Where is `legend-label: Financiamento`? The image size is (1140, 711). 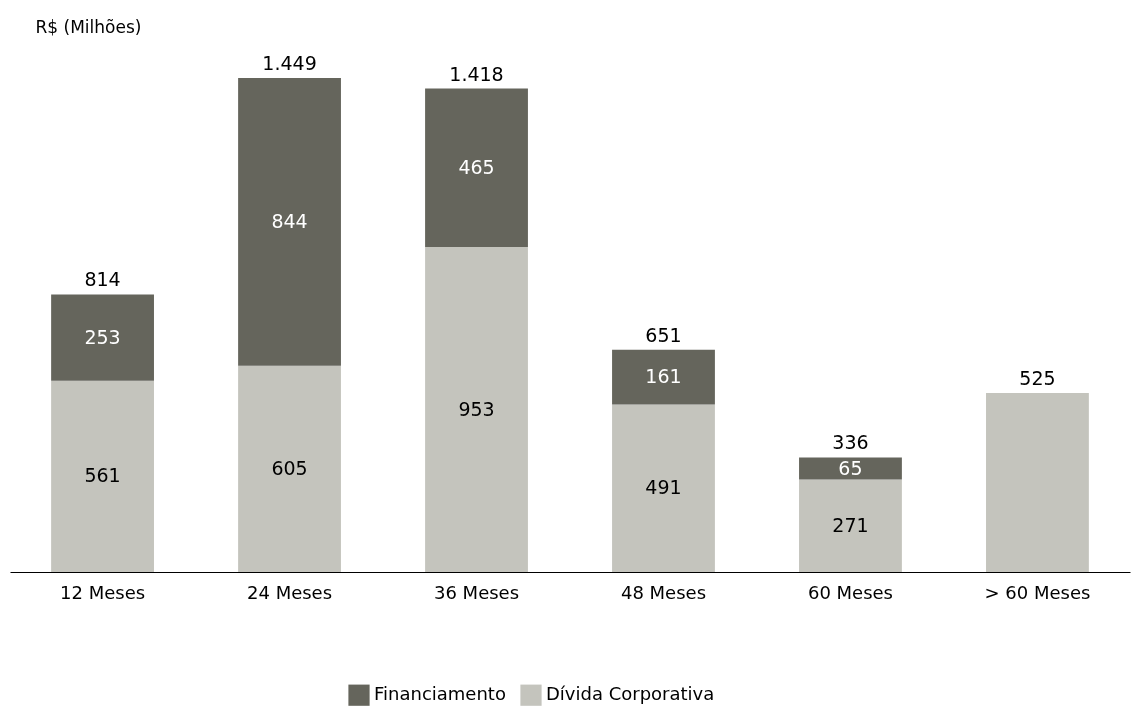
legend-label: Financiamento is located at coordinates (440, 694).